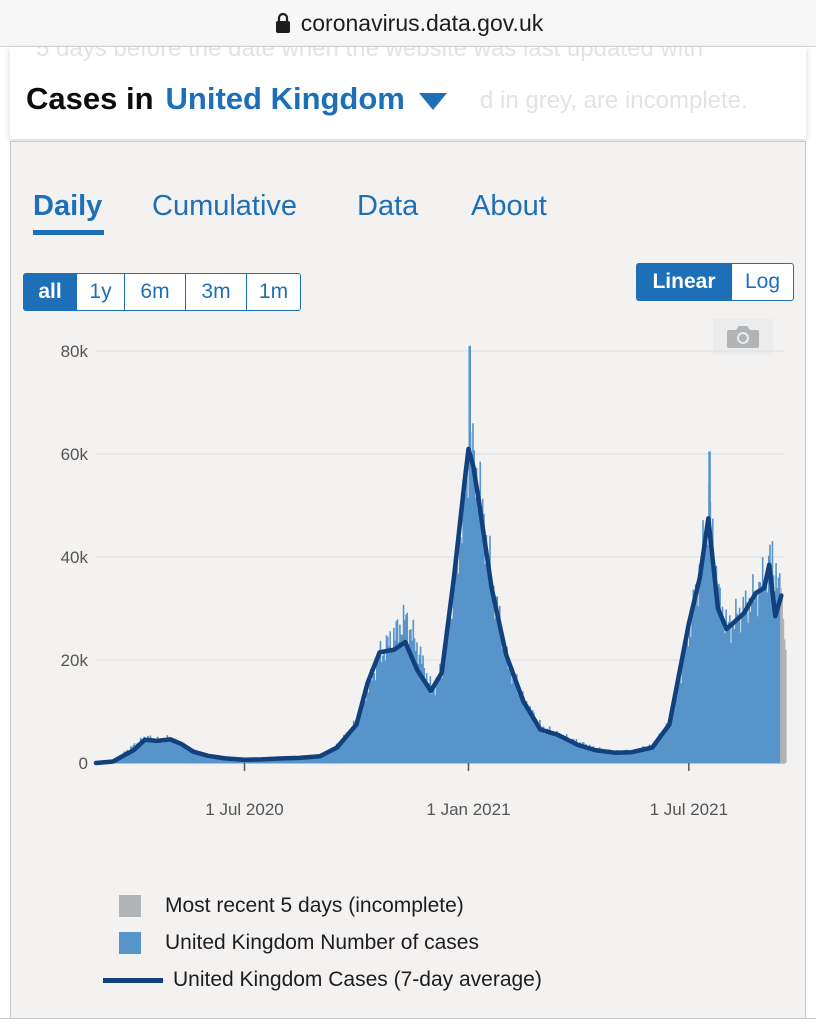 Image resolution: width=816 pixels, height=1025 pixels. Describe the element at coordinates (468, 809) in the screenshot. I see `x-tick-label: 1 Jan 2021` at that location.